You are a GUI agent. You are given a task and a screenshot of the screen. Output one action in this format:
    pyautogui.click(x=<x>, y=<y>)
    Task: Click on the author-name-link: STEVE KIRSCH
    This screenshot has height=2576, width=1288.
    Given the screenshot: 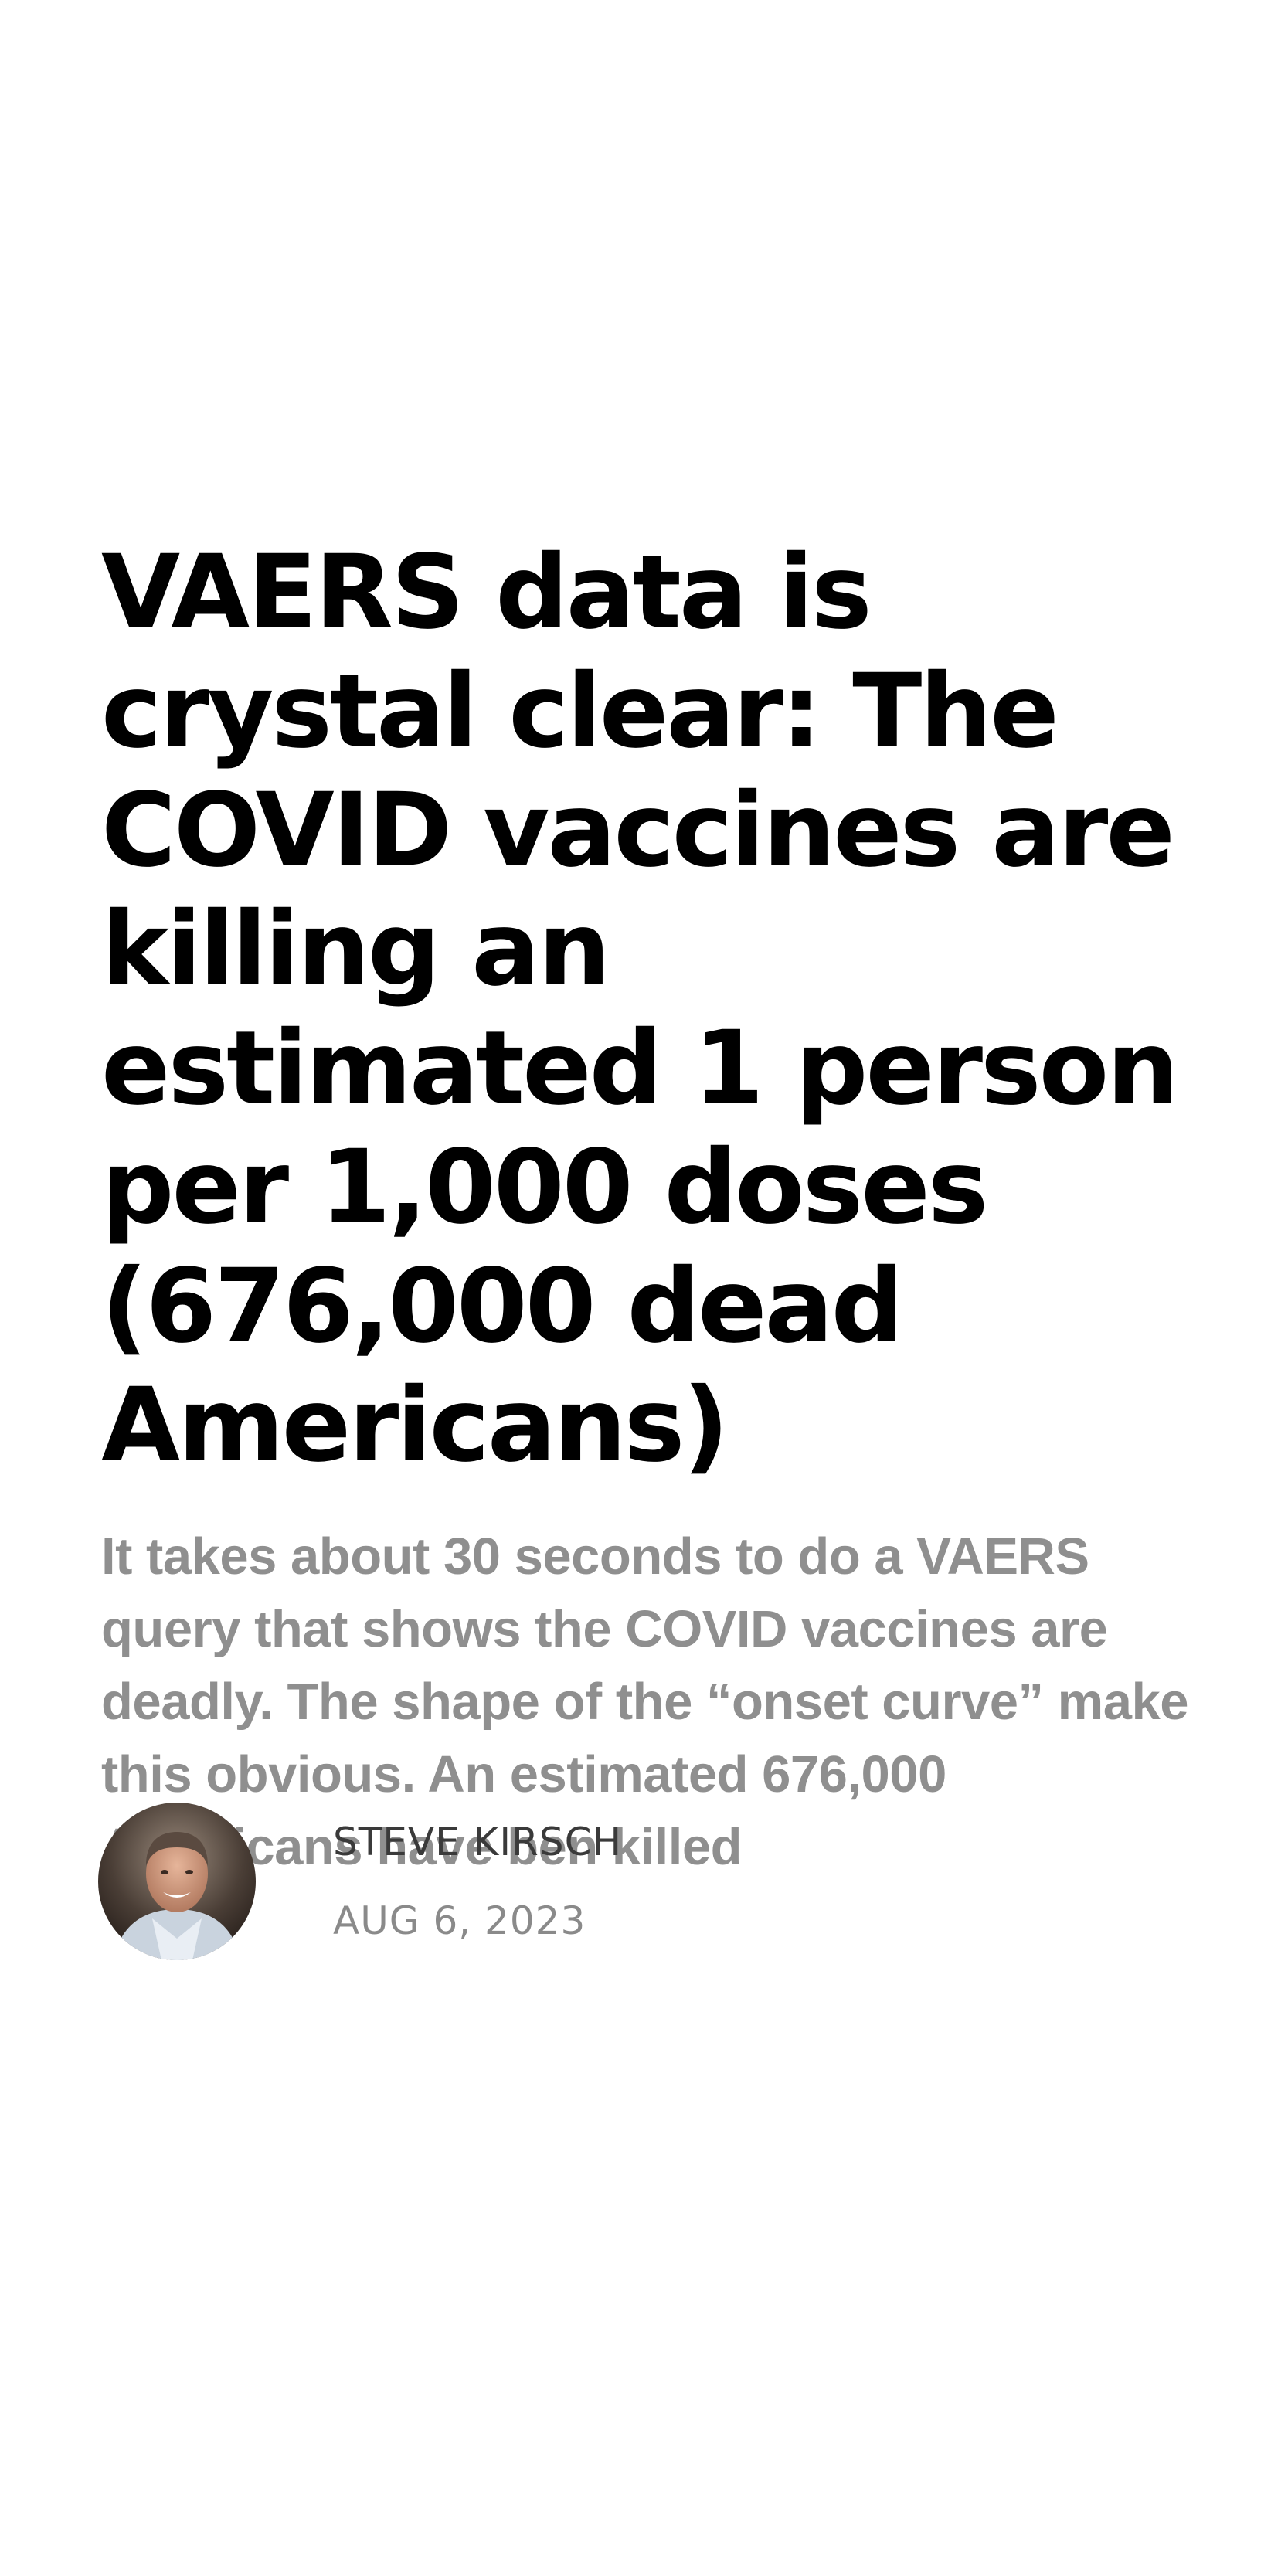 What is the action you would take?
    pyautogui.click(x=478, y=1842)
    